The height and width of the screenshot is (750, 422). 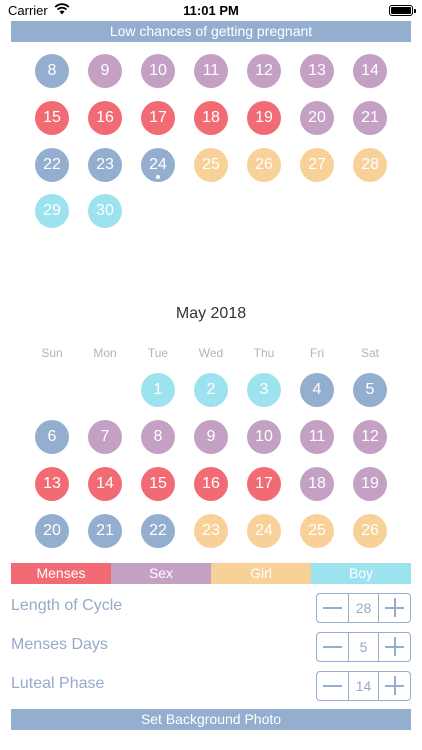 I want to click on calendar-day: 30, so click(x=105, y=211).